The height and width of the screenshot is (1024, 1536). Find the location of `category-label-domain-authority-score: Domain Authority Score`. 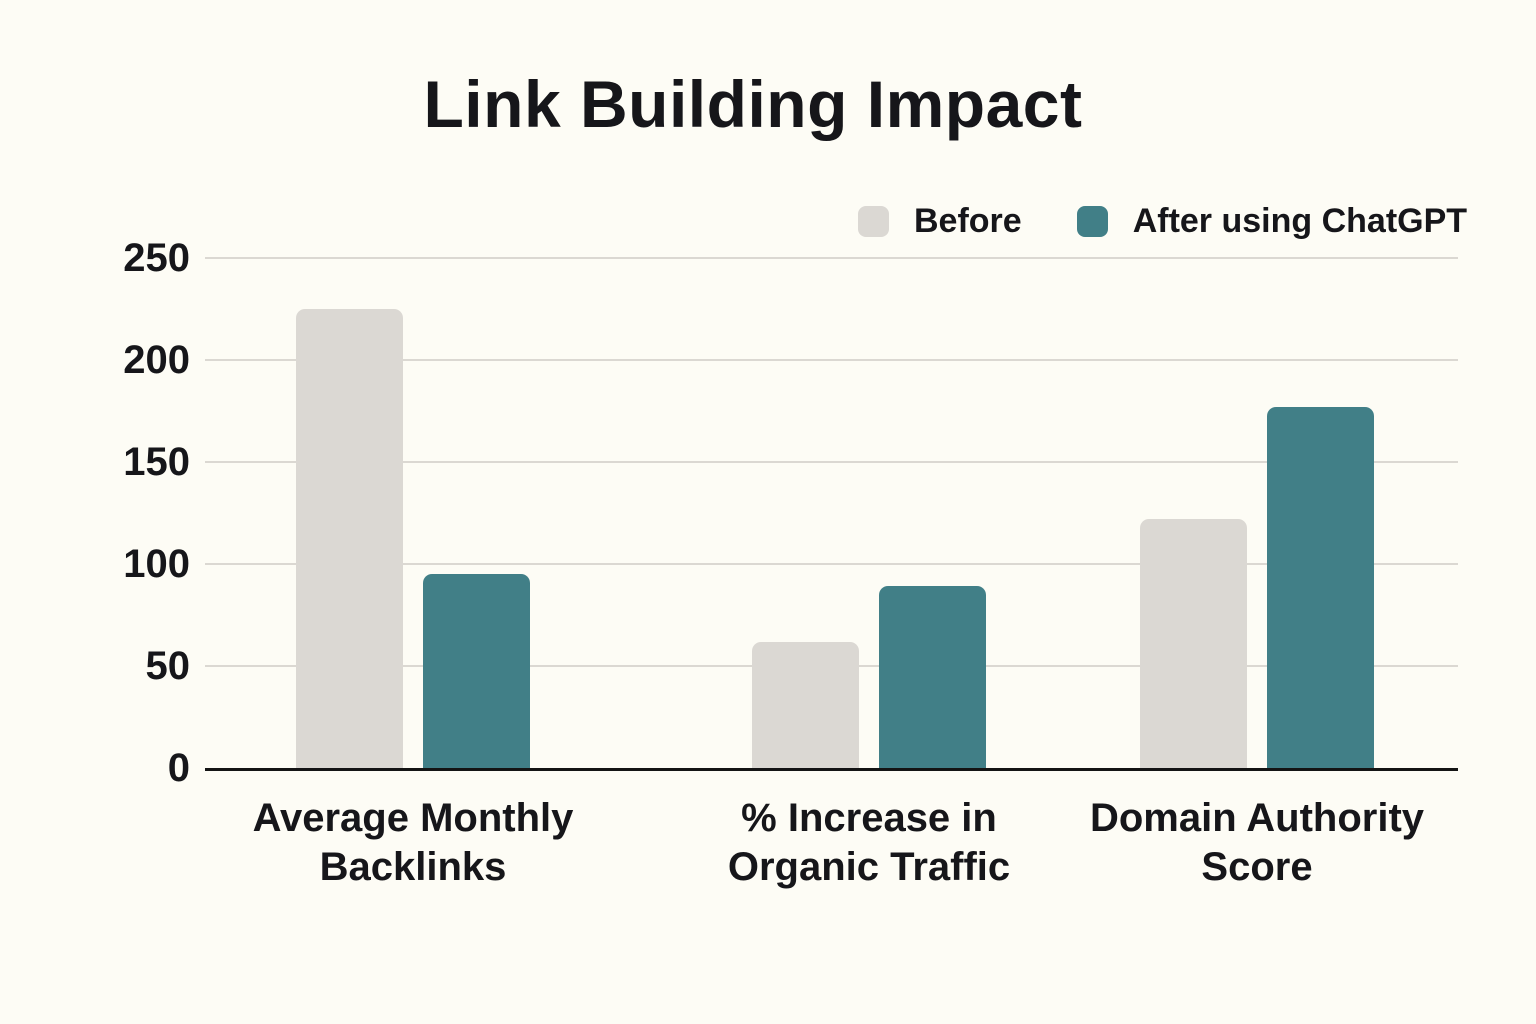

category-label-domain-authority-score: Domain Authority Score is located at coordinates (1257, 843).